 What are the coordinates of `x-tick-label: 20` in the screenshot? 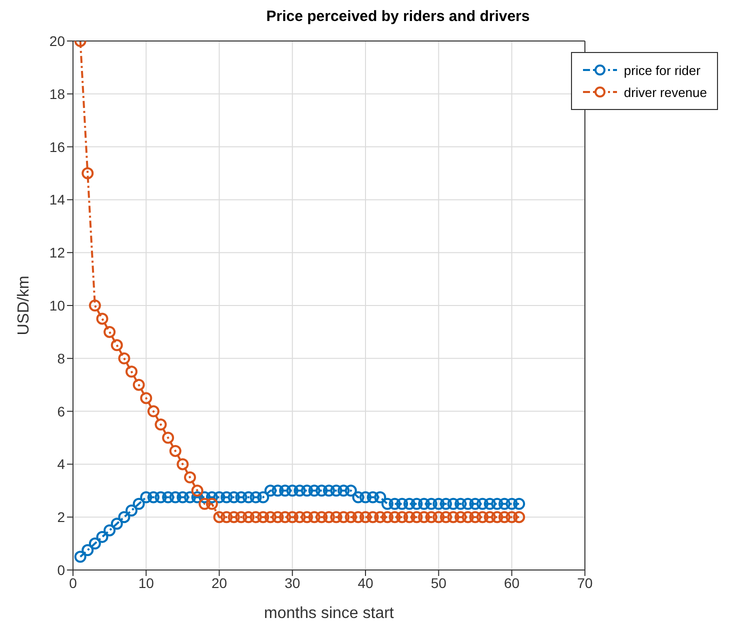 It's located at (219, 582).